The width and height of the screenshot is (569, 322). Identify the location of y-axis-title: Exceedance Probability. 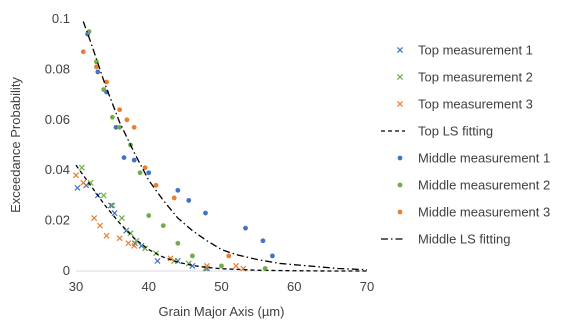
(15, 145).